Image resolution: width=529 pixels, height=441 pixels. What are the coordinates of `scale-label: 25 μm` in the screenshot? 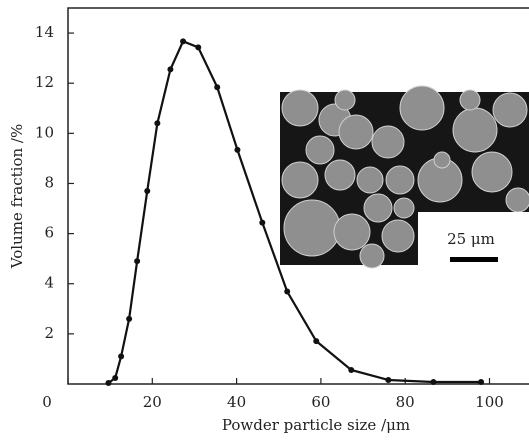 It's located at (471, 239).